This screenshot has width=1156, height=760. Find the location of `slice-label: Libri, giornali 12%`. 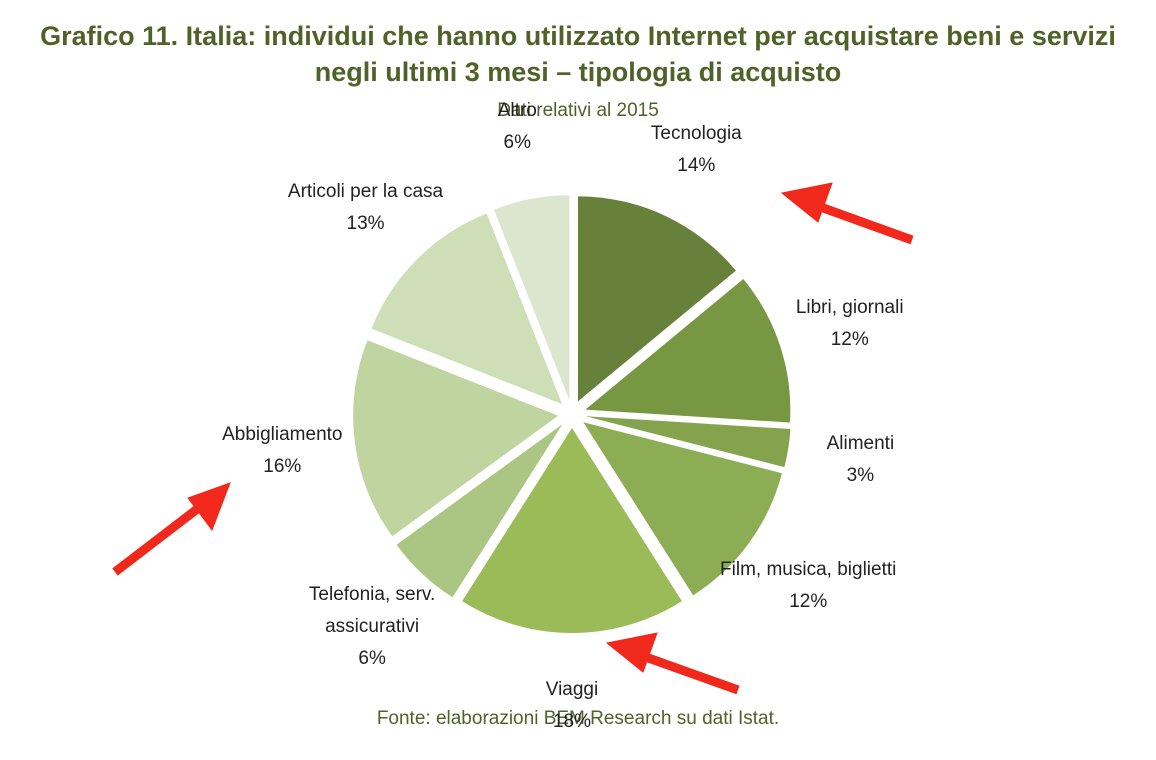

slice-label: Libri, giornali 12% is located at coordinates (850, 324).